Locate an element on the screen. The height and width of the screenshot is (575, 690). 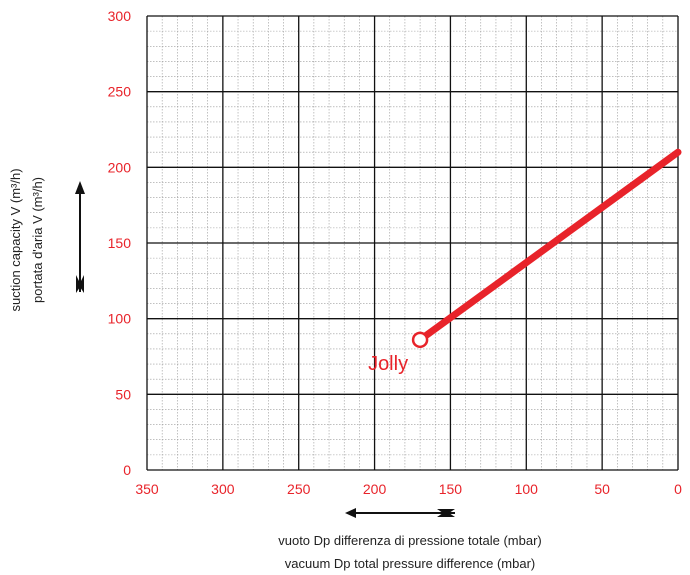
y-tick-labels: 0 50 100 150 200 250 300 is located at coordinates (120, 243).